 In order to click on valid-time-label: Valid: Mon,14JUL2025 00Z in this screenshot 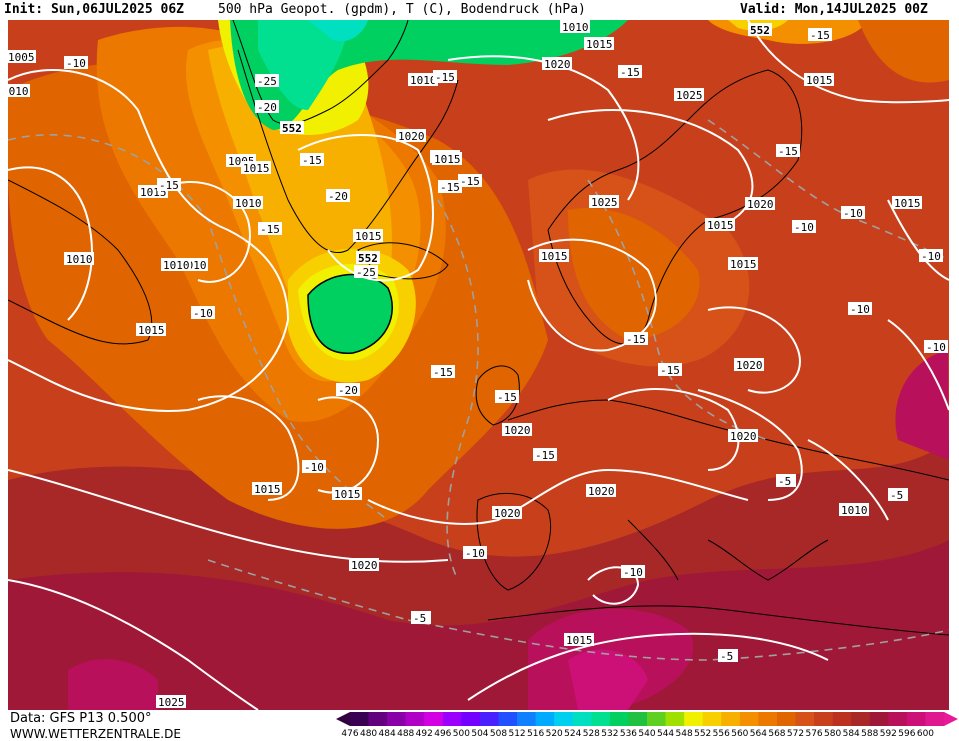, I will do `click(834, 9)`.